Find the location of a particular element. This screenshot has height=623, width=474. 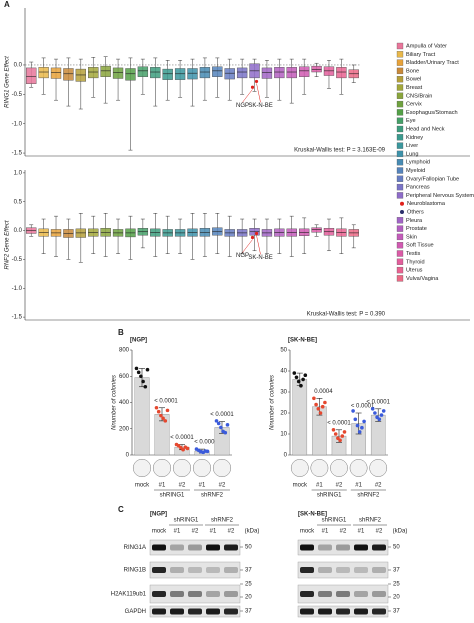

legend-label: Peripheral Nervous System is located at coordinates (440, 196).